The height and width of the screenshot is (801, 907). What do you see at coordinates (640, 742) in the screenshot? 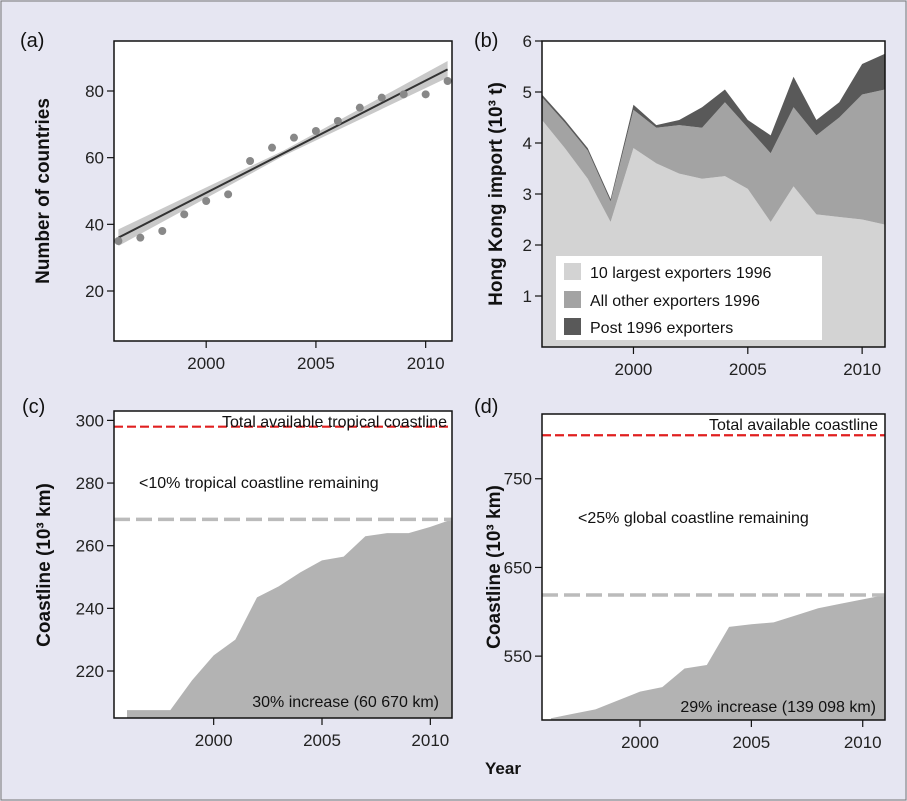
I see `x-tick-label-d: 2000` at bounding box center [640, 742].